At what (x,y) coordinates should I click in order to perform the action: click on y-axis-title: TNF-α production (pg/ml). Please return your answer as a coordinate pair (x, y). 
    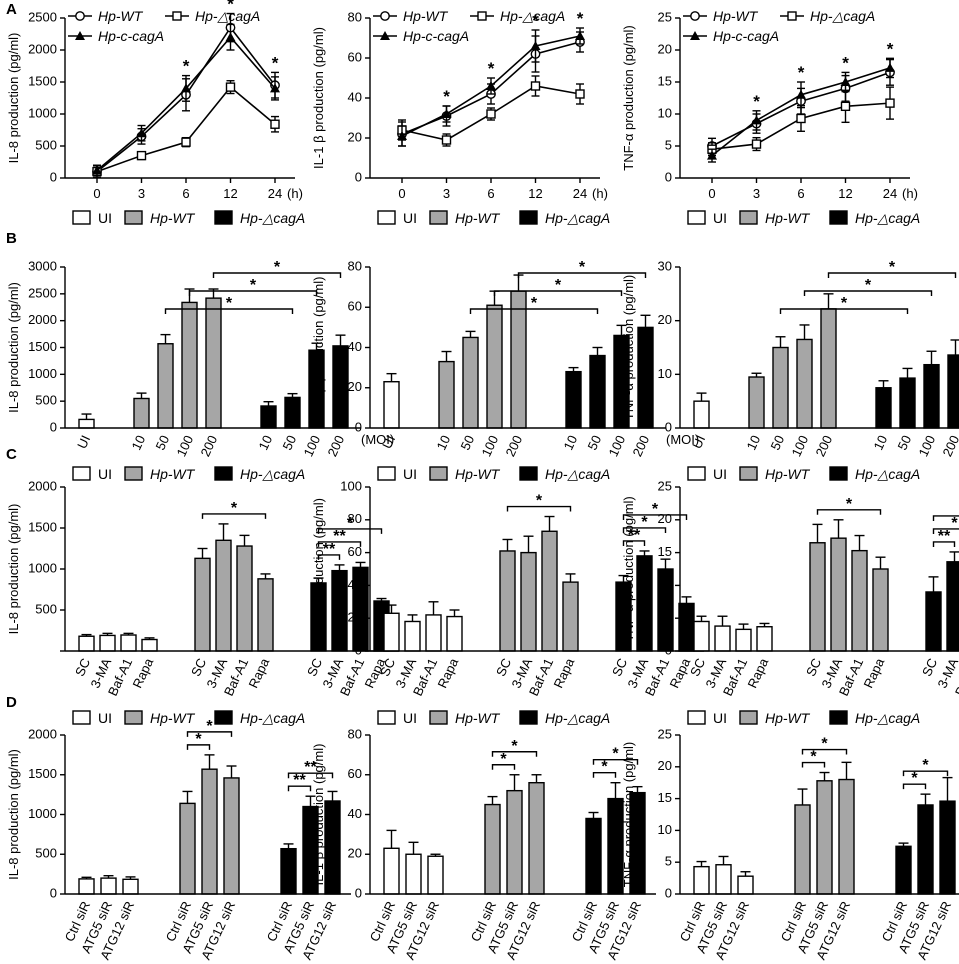
    Looking at the image, I should click on (628, 569).